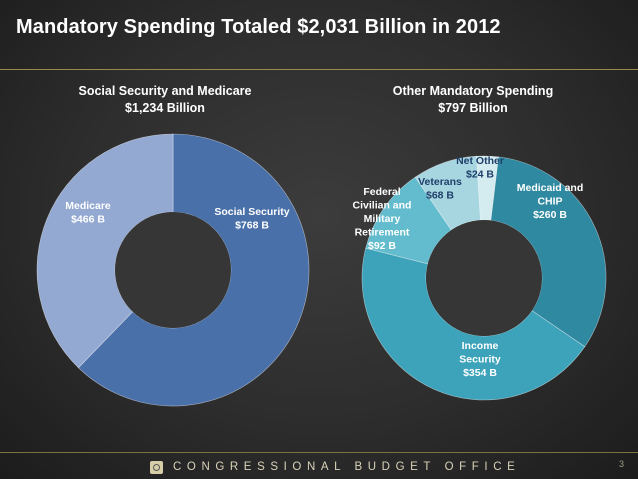 This screenshot has width=638, height=479. Describe the element at coordinates (473, 100) in the screenshot. I see `chart-title-other-mandatory: Other Mandatory Spending $797 Billion` at that location.